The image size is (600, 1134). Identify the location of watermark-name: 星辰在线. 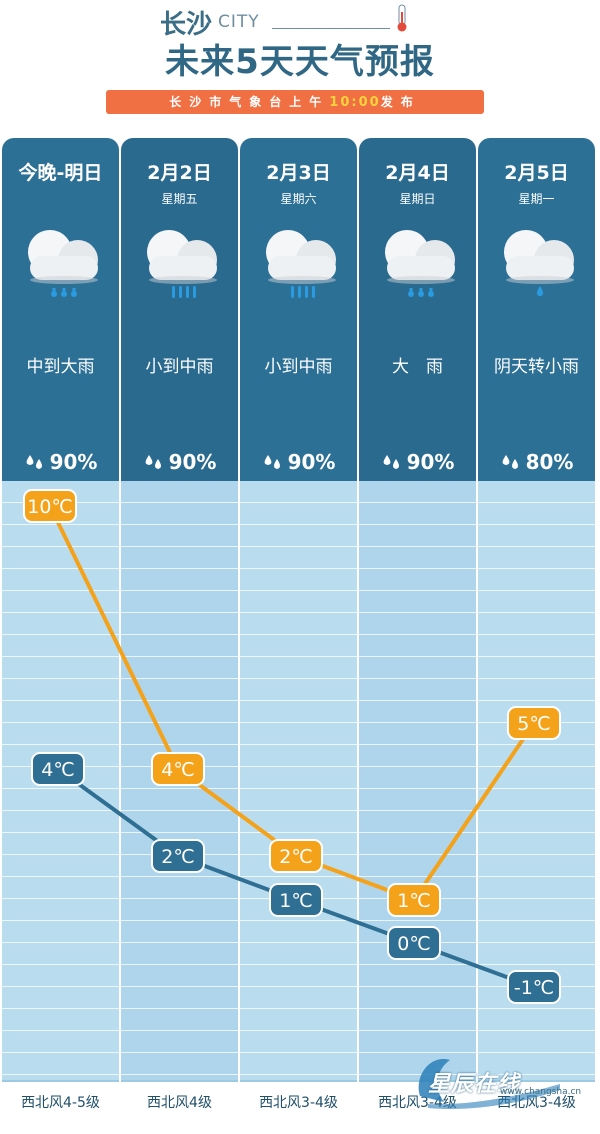
(474, 1084).